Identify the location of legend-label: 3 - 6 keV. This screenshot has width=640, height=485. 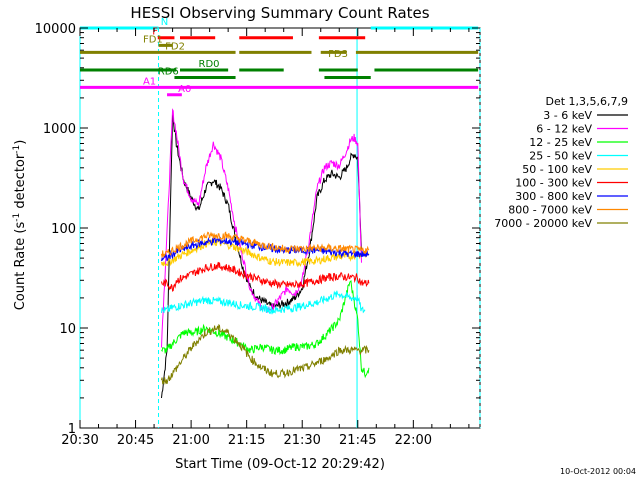
(567, 115).